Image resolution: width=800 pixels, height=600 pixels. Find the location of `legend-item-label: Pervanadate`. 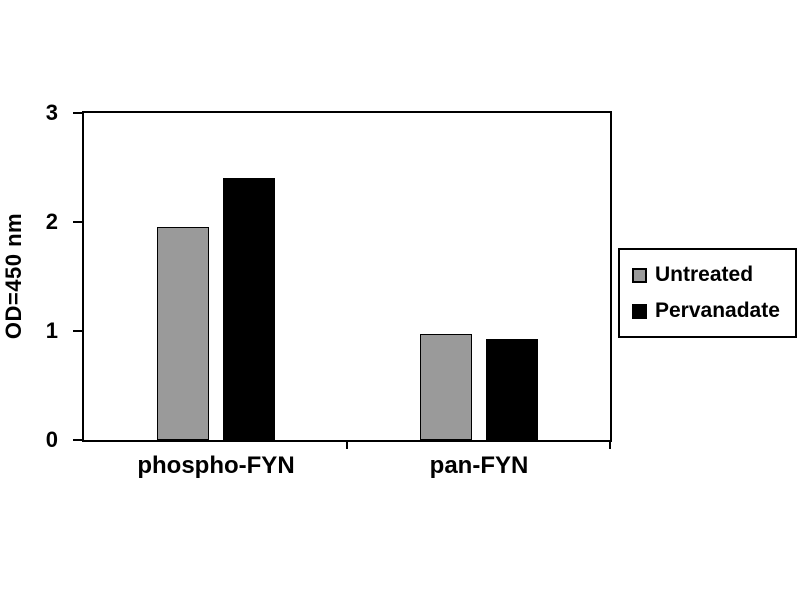

legend-item-label: Pervanadate is located at coordinates (717, 310).